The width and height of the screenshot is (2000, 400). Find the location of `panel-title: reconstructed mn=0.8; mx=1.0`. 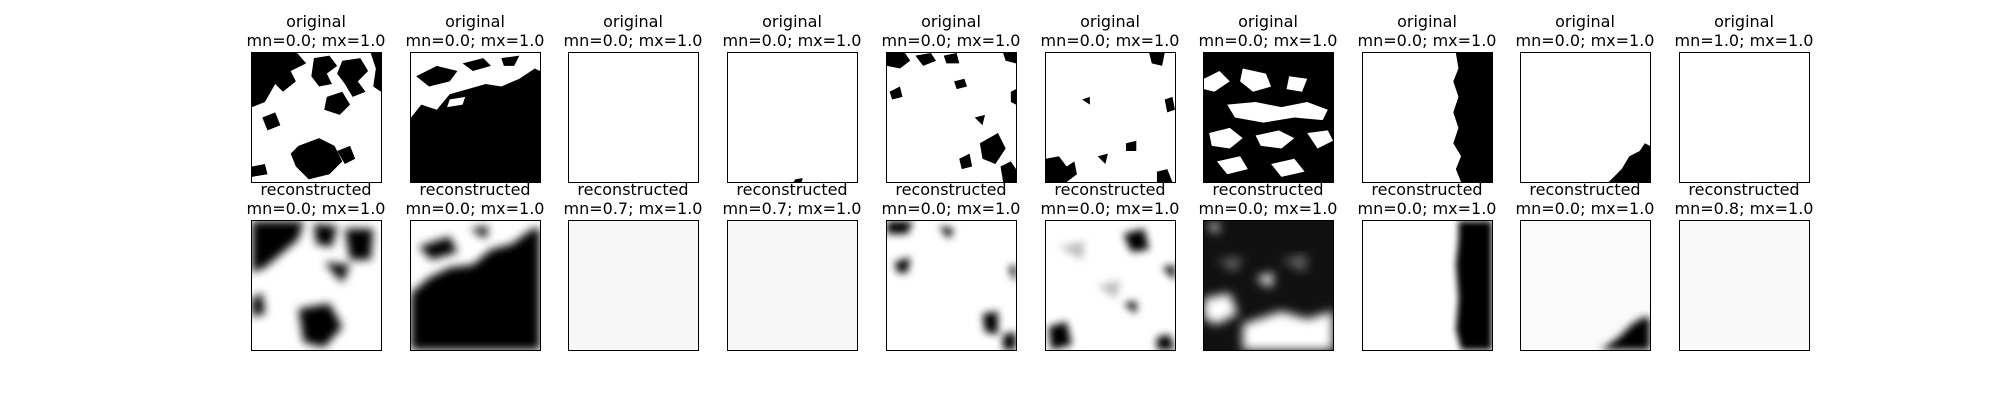

panel-title: reconstructed mn=0.8; mx=1.0 is located at coordinates (1744, 199).